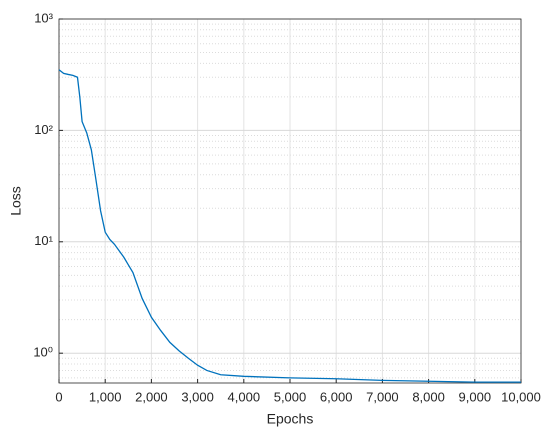  What do you see at coordinates (428, 396) in the screenshot?
I see `x-tick-label: 8,000` at bounding box center [428, 396].